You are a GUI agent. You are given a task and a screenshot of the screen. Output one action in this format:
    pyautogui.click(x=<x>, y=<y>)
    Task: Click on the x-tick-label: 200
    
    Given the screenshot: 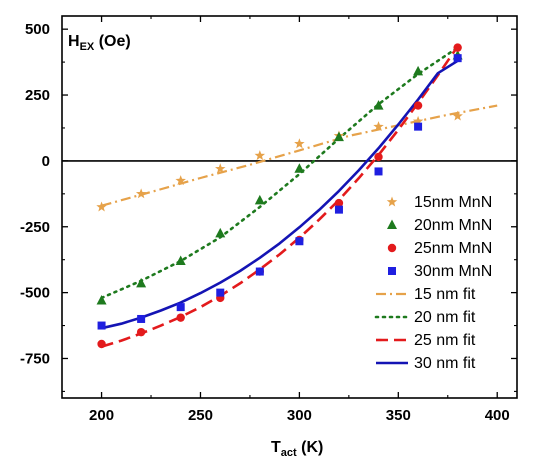 What is the action you would take?
    pyautogui.click(x=101, y=415)
    